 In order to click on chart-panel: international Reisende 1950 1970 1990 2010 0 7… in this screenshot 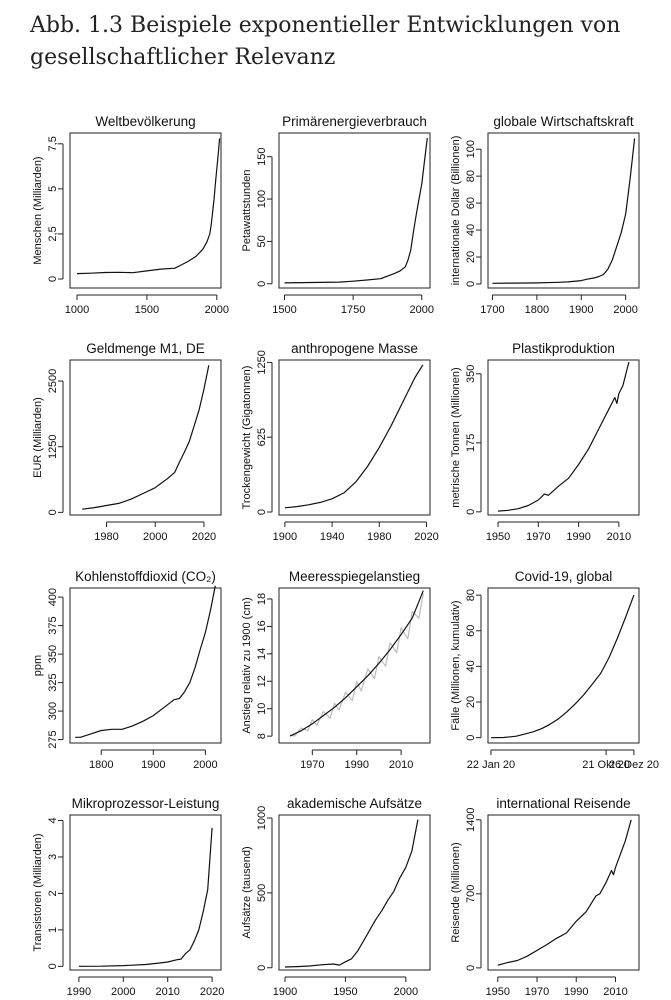, I will do `click(545, 897)`.